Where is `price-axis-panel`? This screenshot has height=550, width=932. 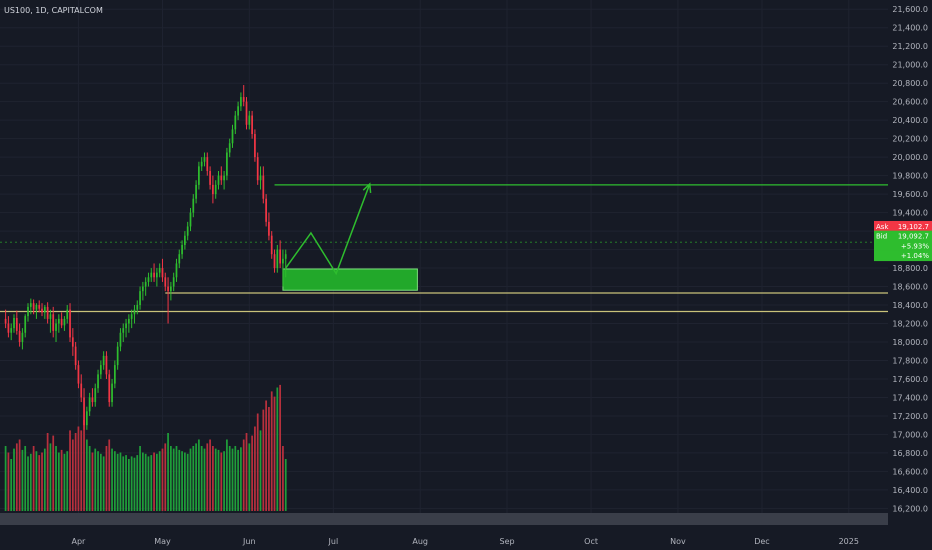
price-axis-panel is located at coordinates (910, 275).